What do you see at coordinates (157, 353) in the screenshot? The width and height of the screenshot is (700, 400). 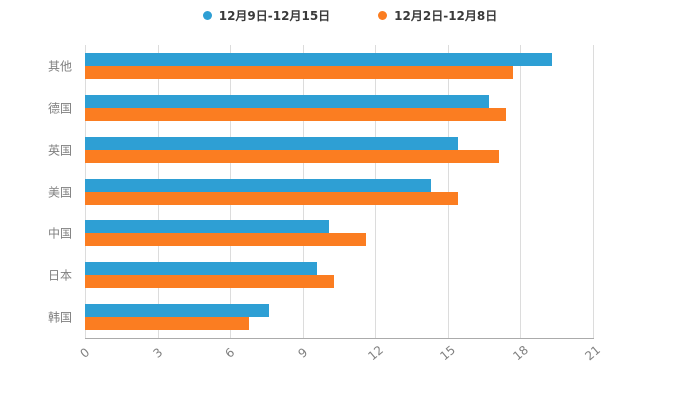 I see `x-tick-label: 3` at bounding box center [157, 353].